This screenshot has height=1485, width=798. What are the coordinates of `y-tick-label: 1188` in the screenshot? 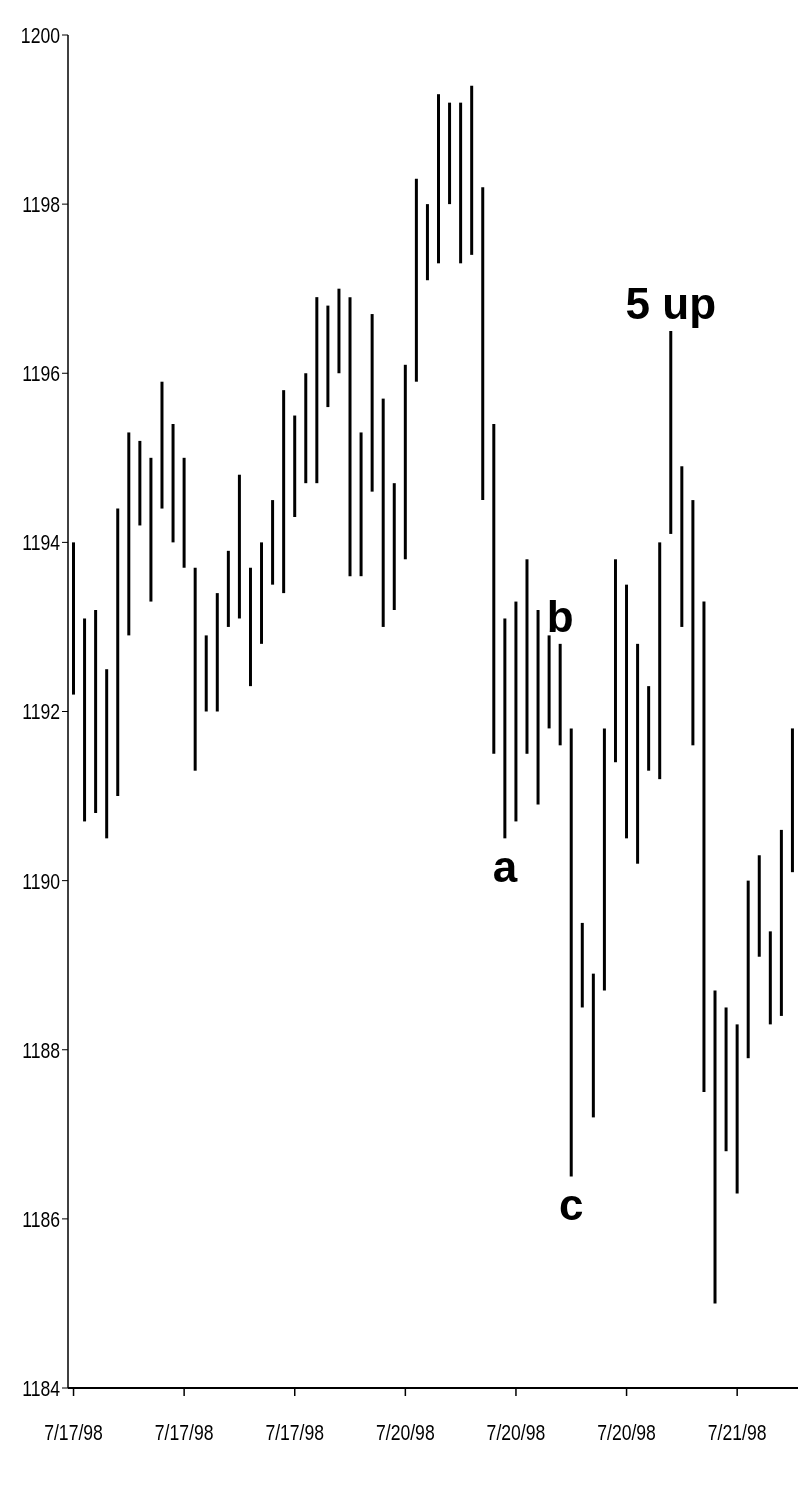 It's located at (41, 1050).